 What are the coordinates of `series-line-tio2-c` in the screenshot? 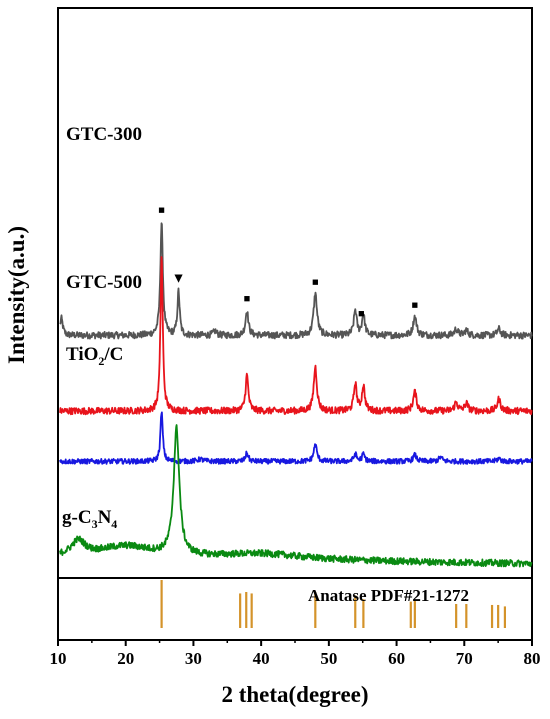 It's located at (296, 438).